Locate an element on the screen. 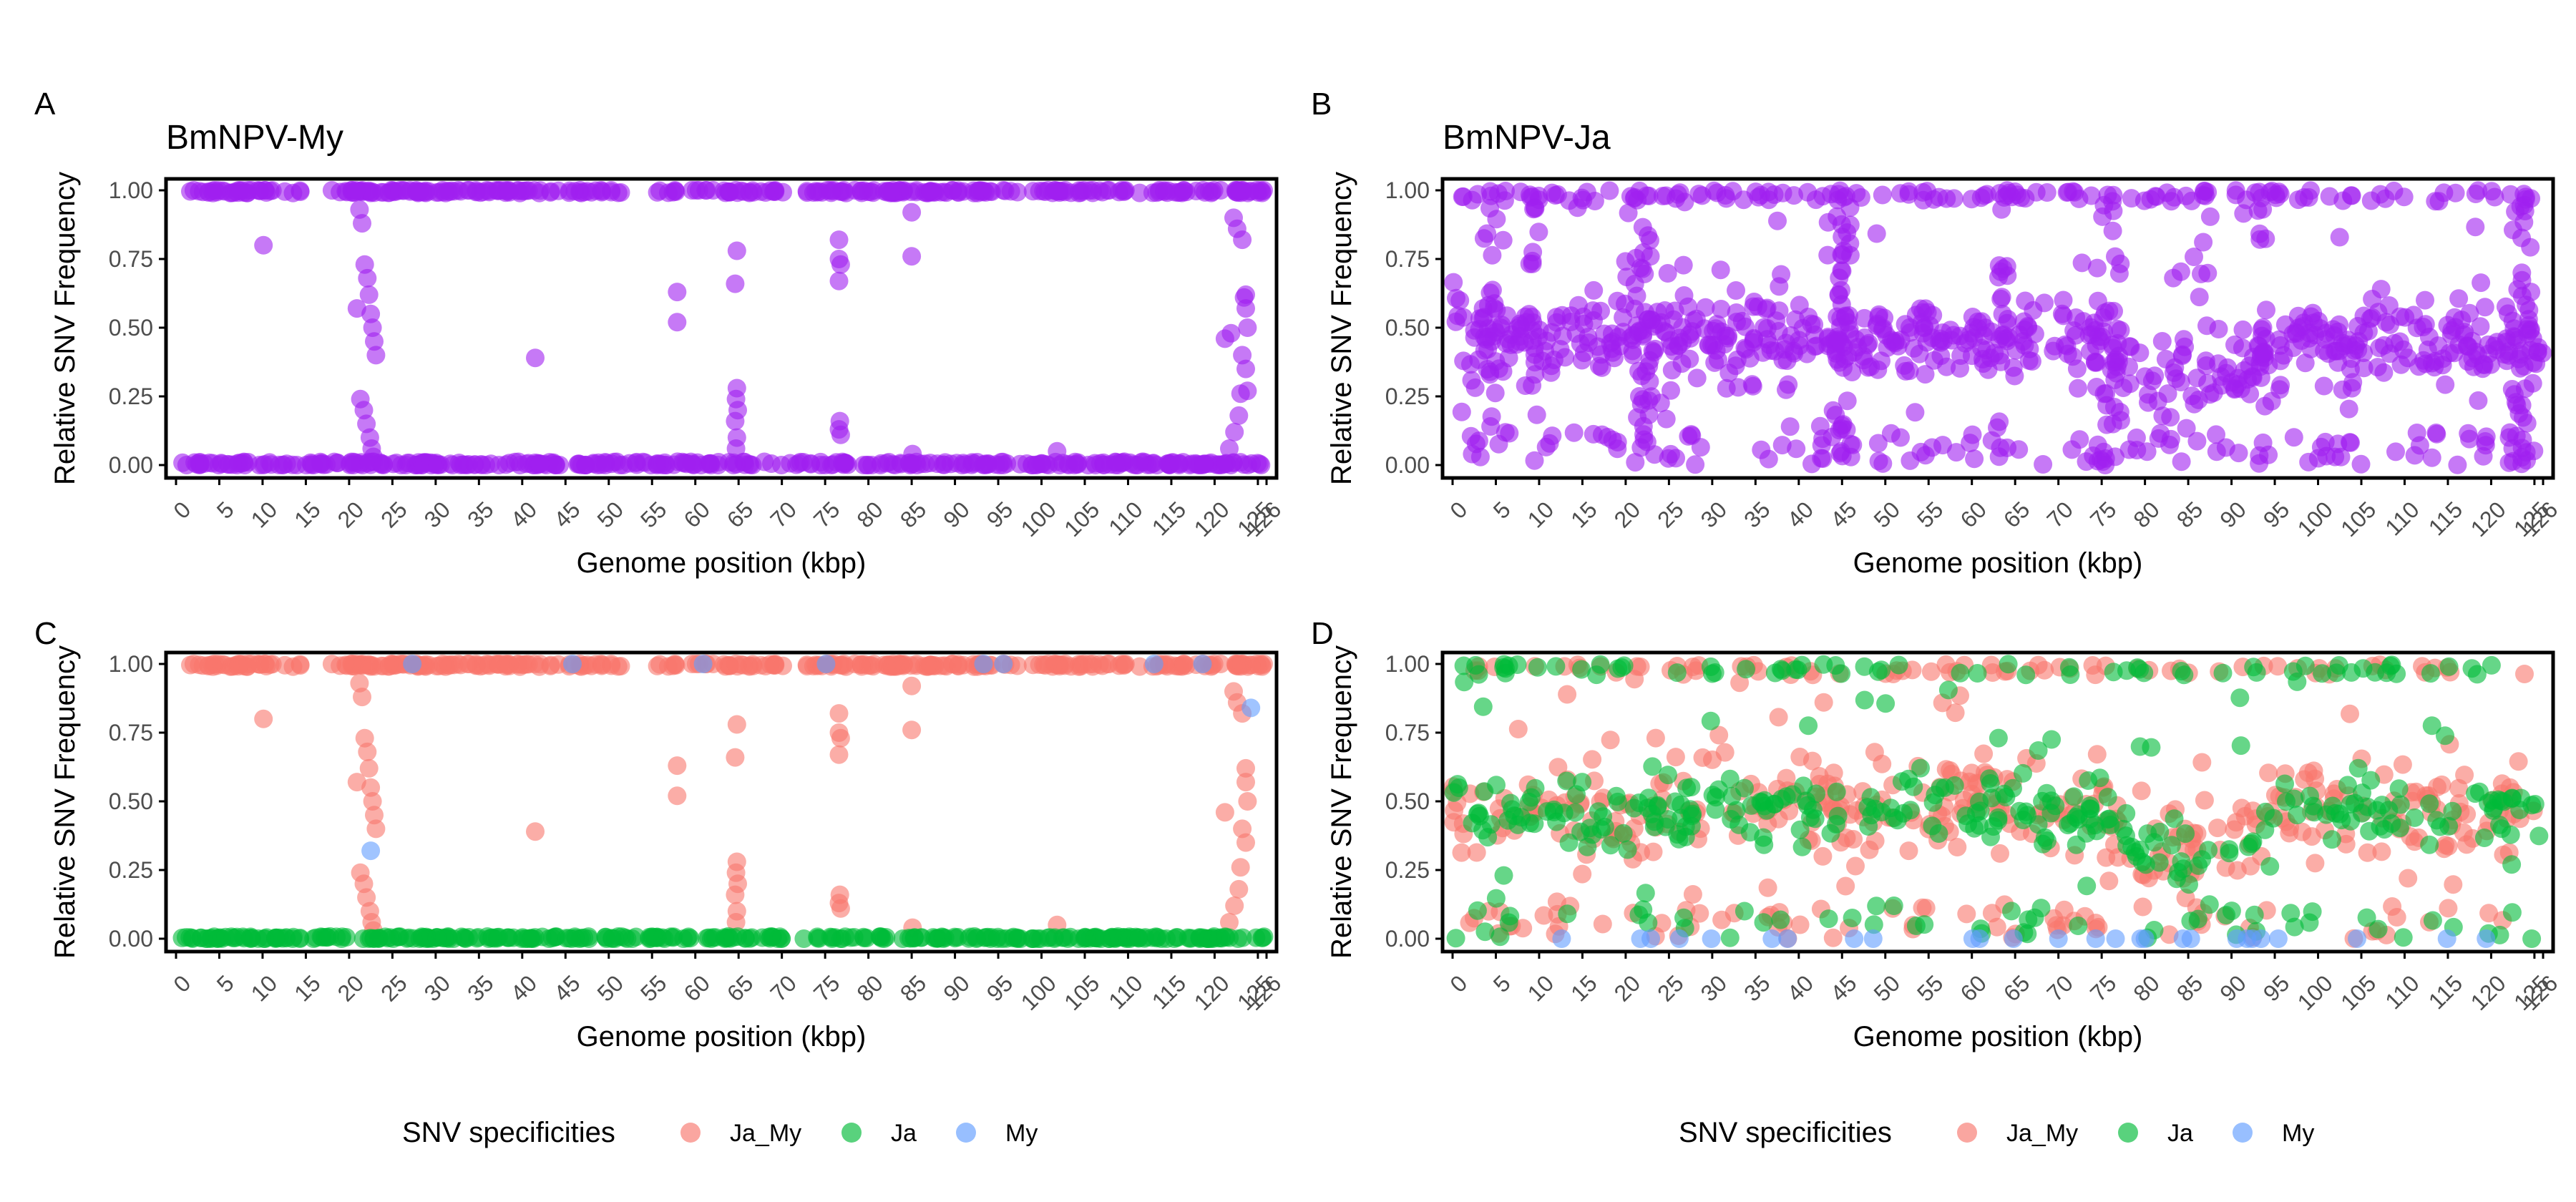 Image resolution: width=2576 pixels, height=1202 pixels. points-b is located at coordinates (1998, 328).